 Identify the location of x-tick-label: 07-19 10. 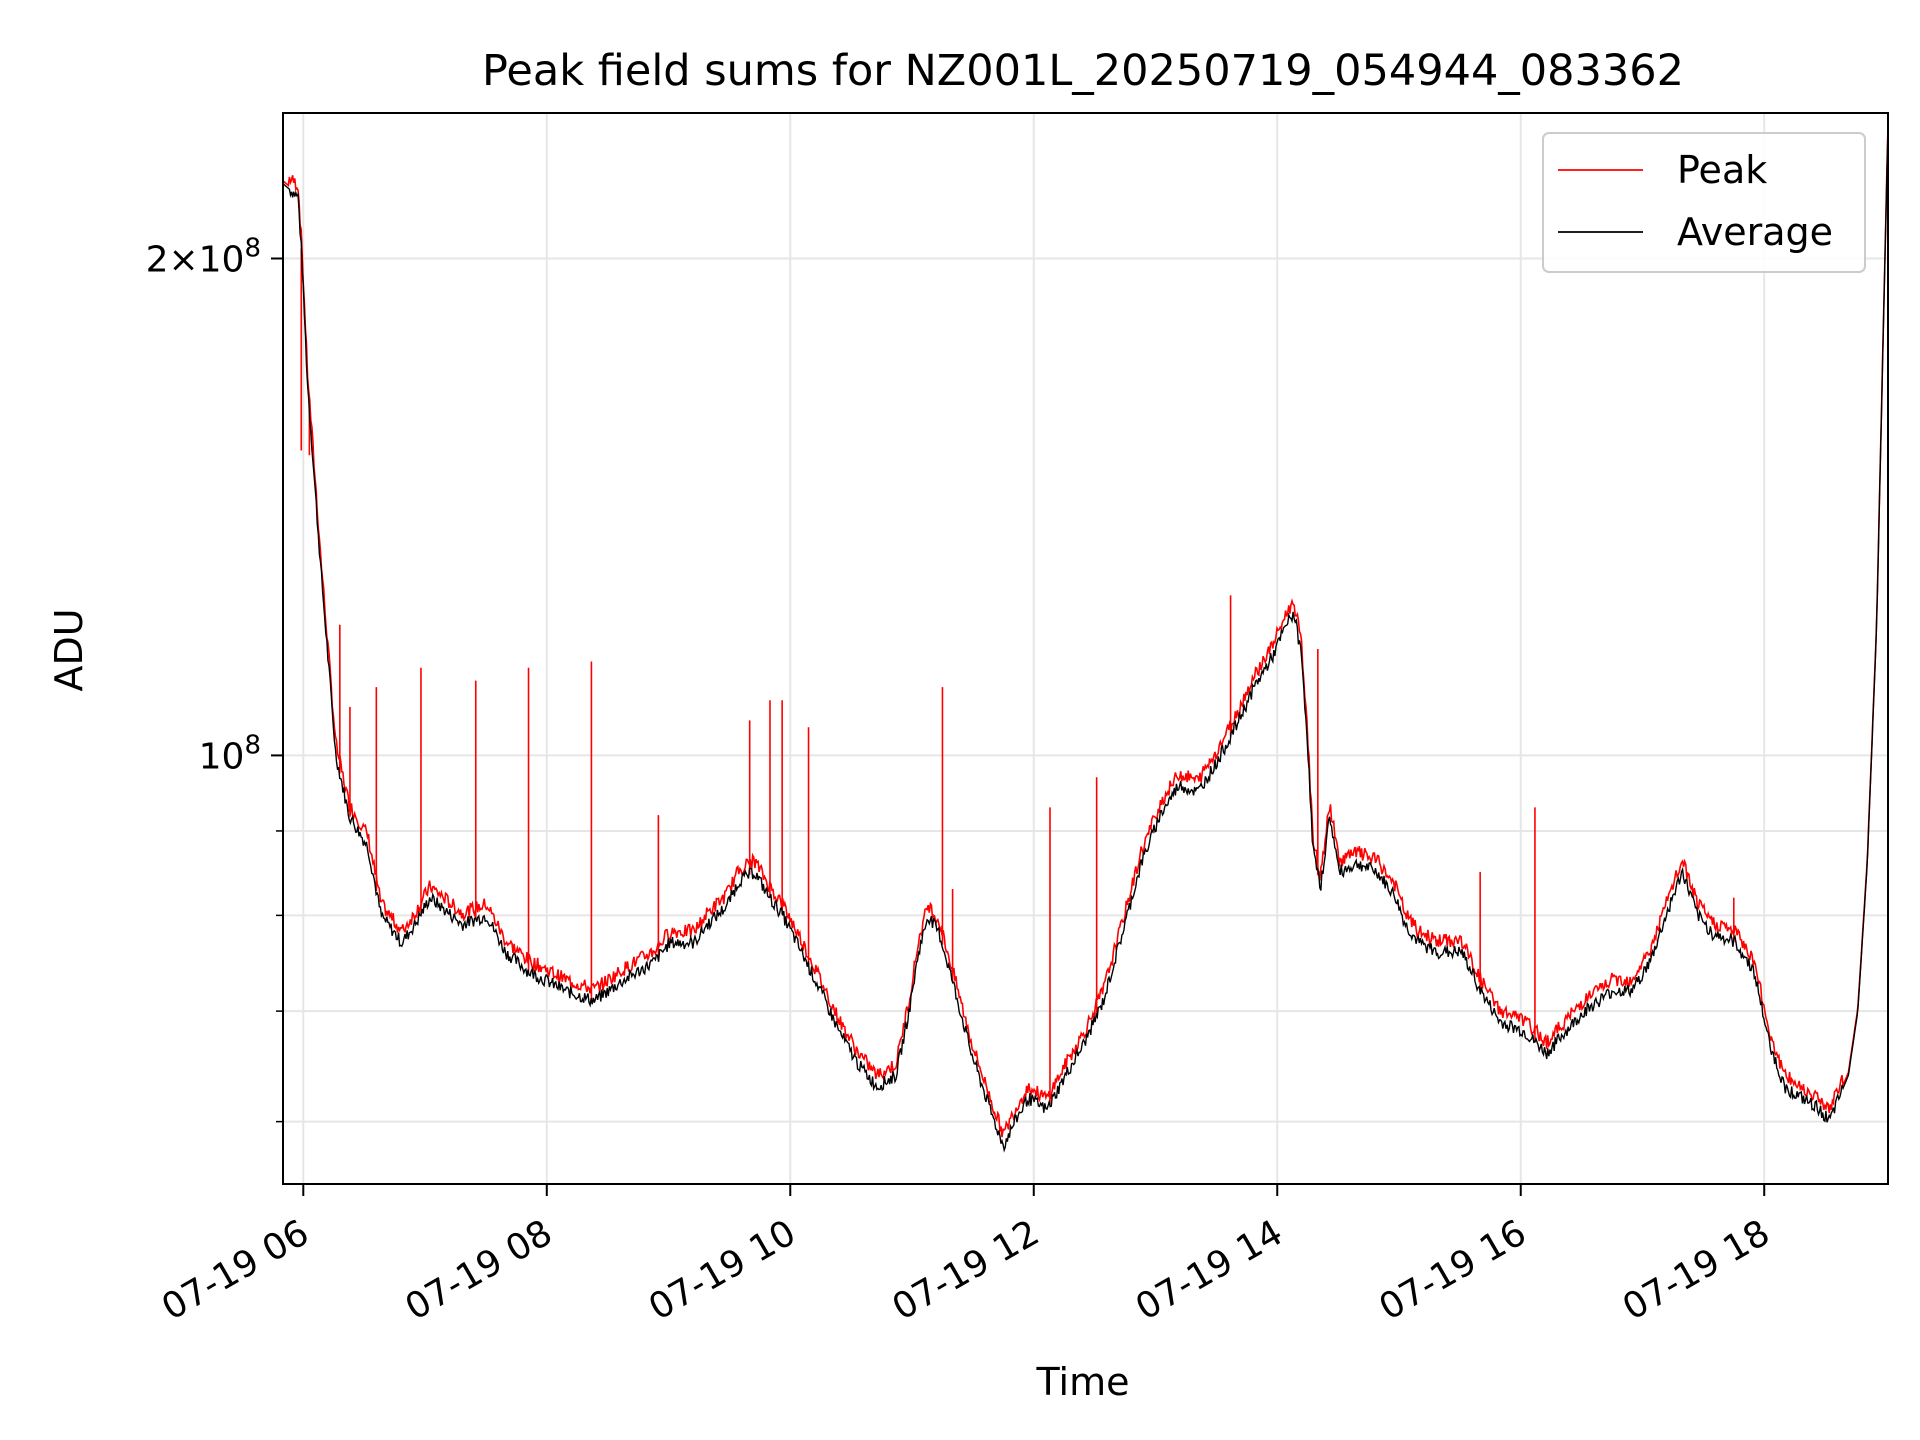
(722, 1270).